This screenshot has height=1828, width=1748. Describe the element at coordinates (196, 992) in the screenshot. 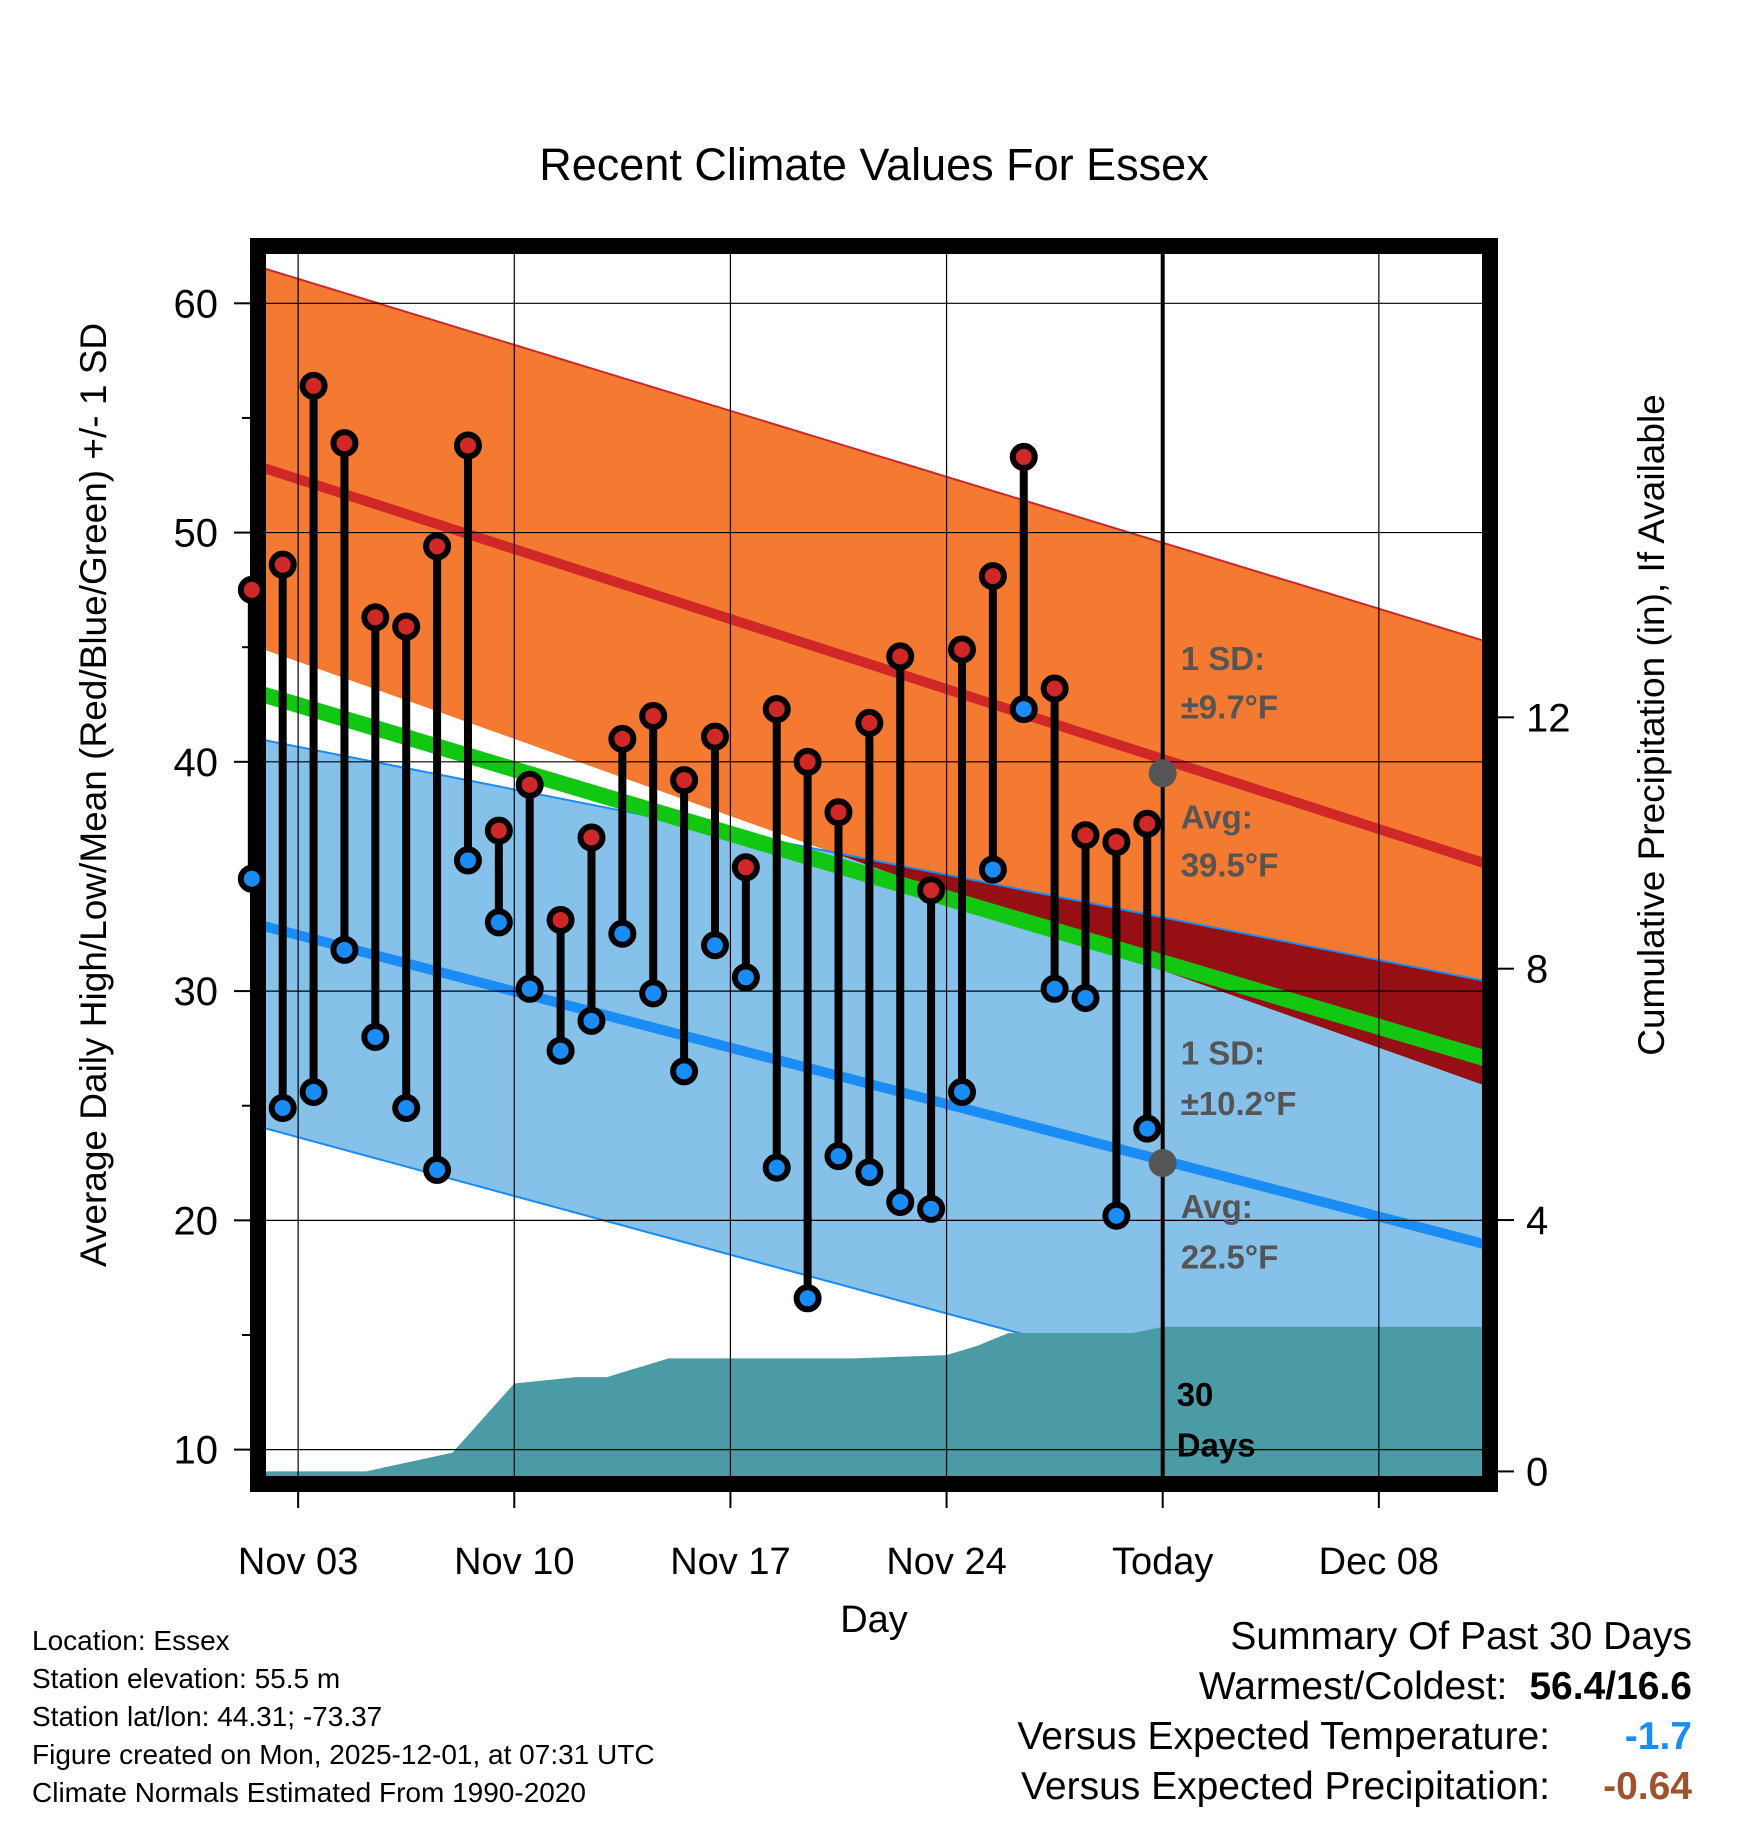

I see `y-tick-label: 30` at that location.